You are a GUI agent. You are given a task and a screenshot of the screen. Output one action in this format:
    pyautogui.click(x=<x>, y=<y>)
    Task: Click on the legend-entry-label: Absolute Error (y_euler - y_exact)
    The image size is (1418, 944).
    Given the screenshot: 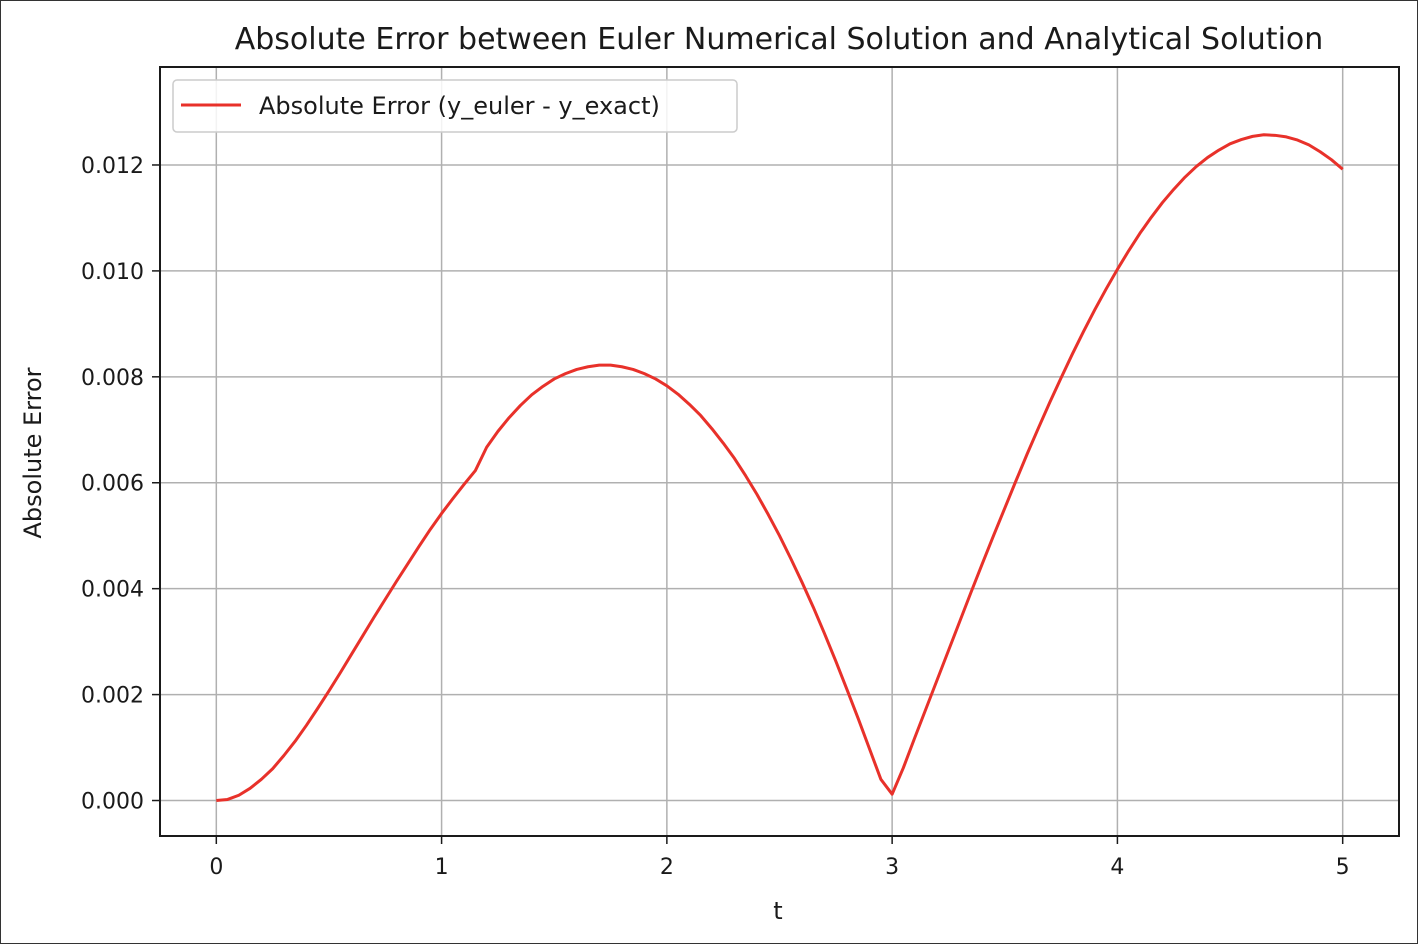 What is the action you would take?
    pyautogui.click(x=459, y=106)
    